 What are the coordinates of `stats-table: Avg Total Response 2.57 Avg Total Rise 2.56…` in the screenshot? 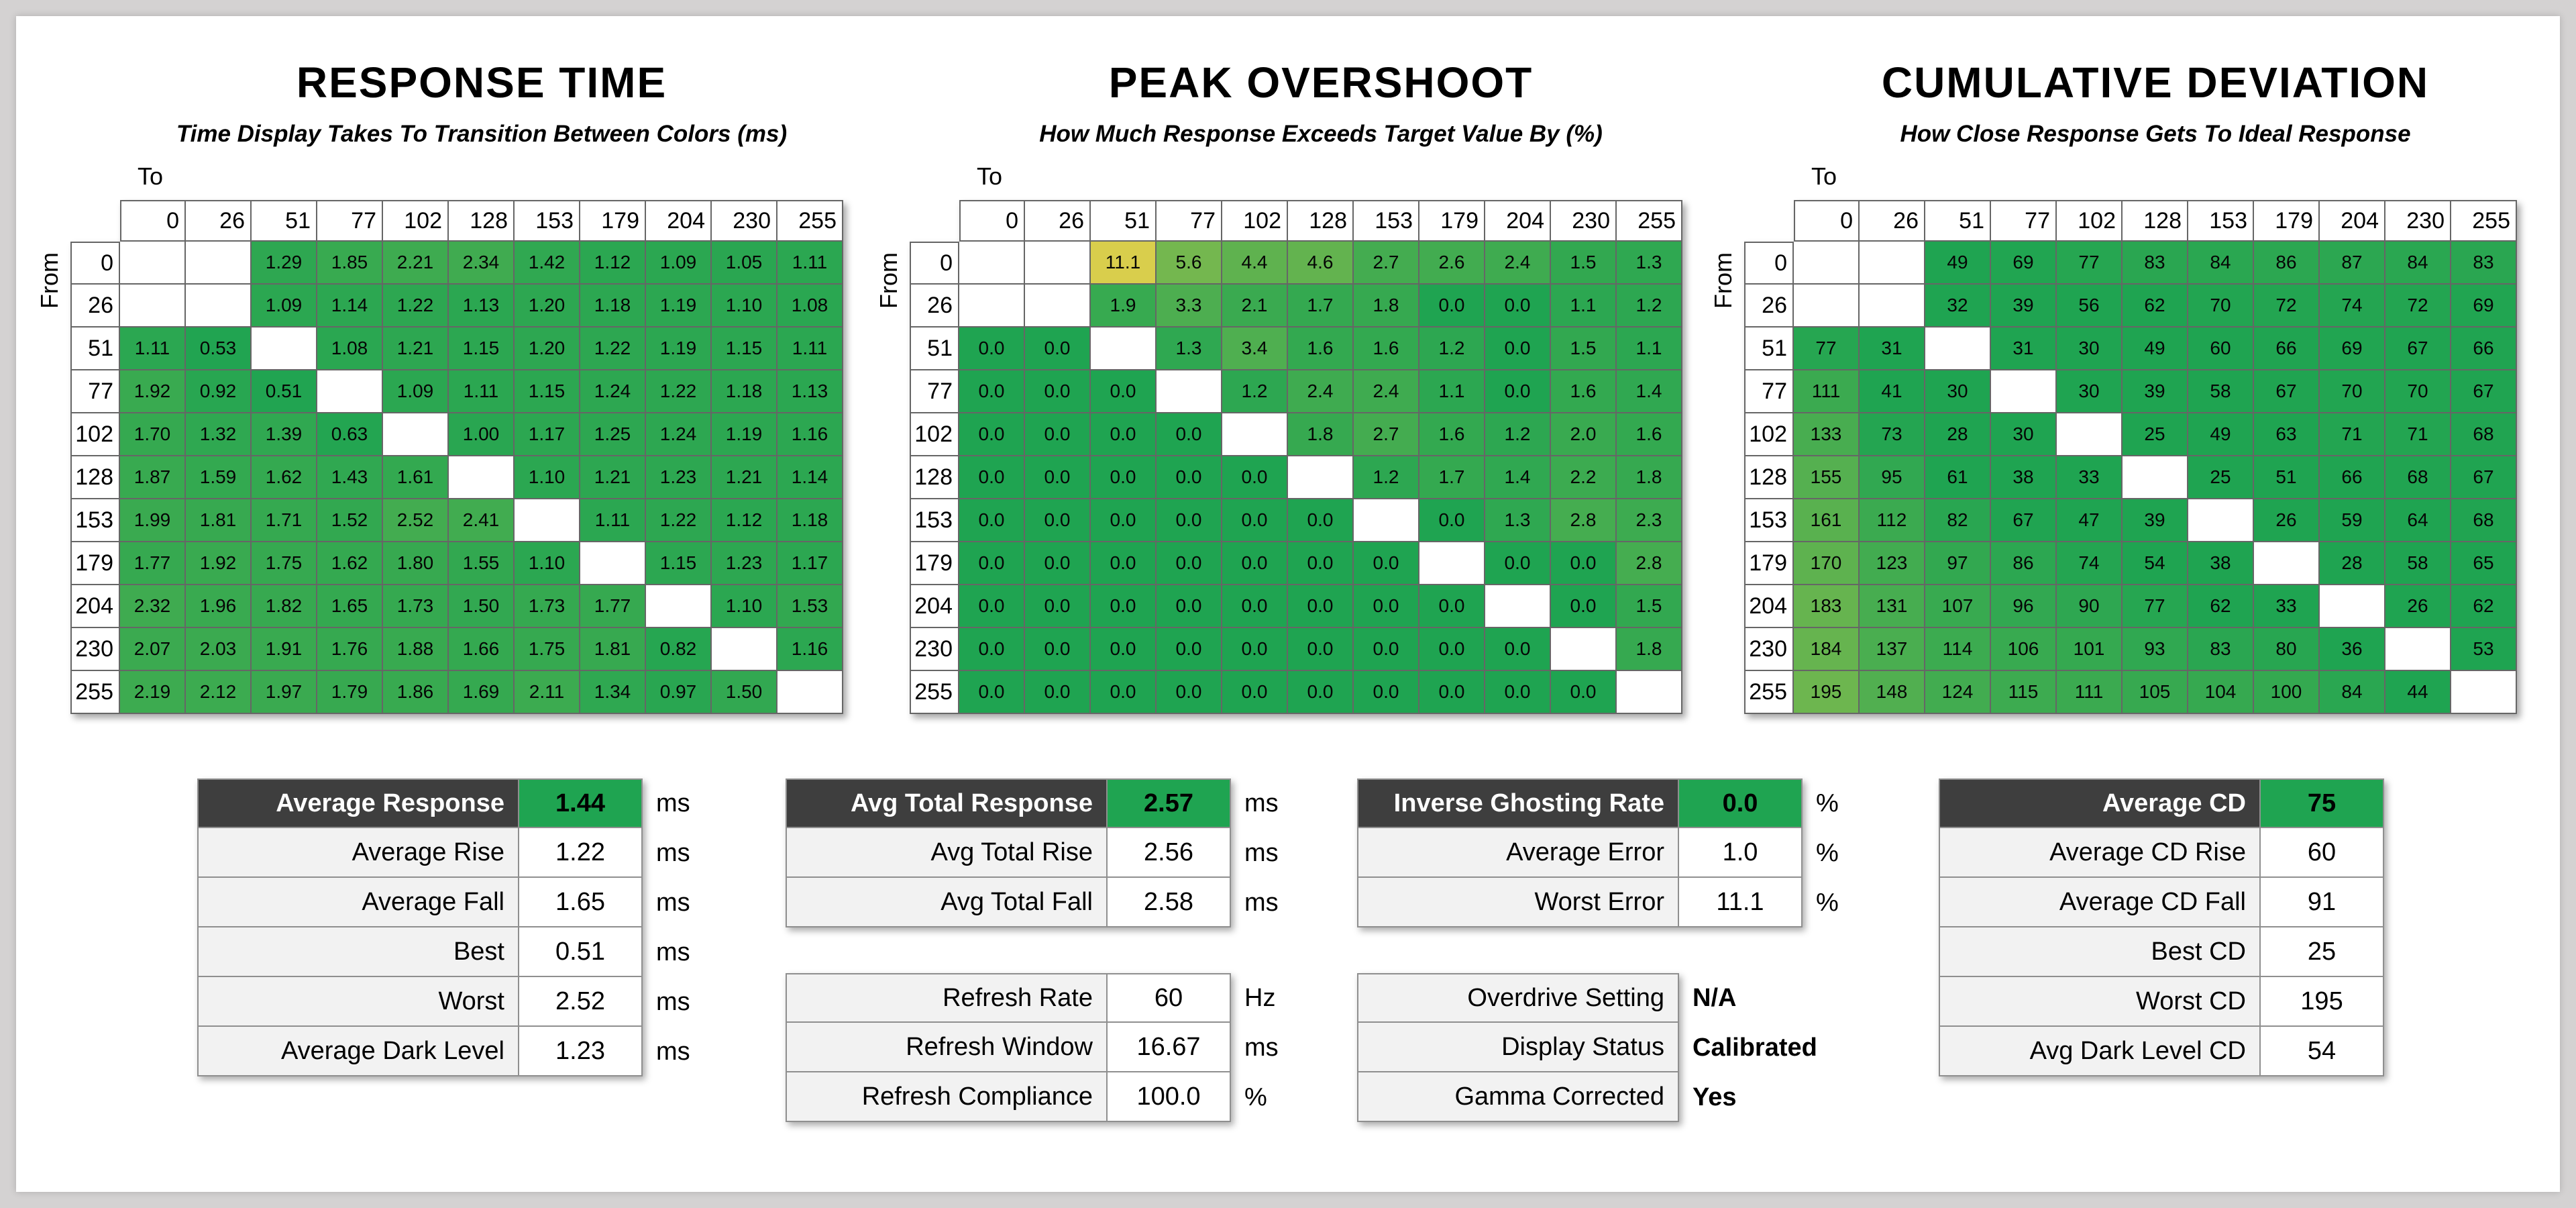 It's located at (1008, 852).